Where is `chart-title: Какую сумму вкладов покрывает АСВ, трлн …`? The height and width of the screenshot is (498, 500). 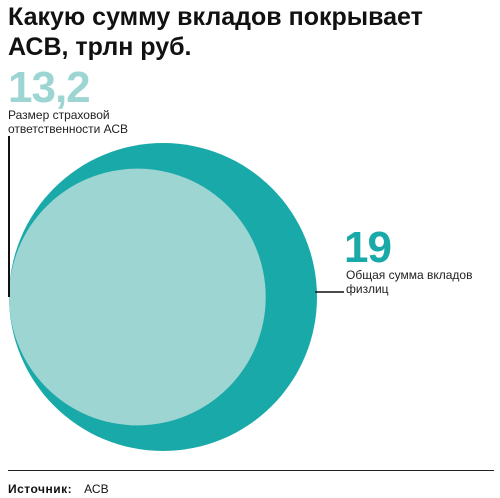
chart-title: Какую сумму вкладов покрывает АСВ, трлн … is located at coordinates (215, 32).